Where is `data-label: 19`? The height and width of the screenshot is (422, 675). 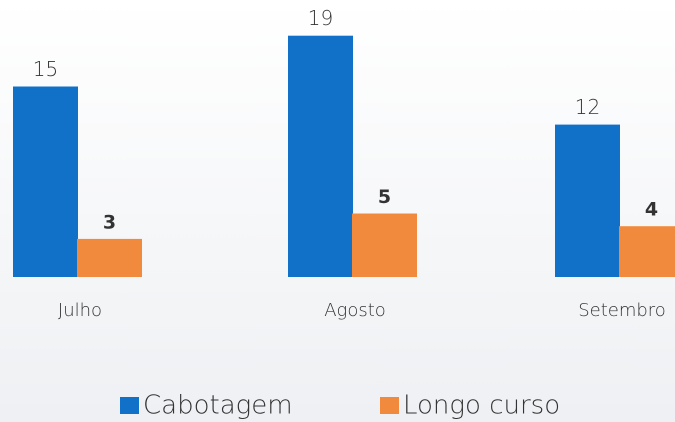
data-label: 19 is located at coordinates (320, 18).